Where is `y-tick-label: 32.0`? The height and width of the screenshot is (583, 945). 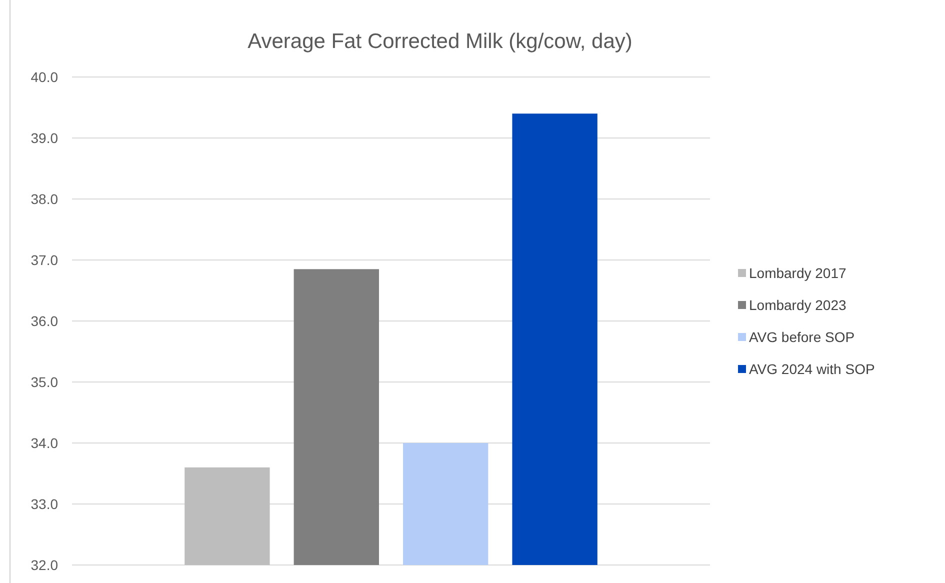 y-tick-label: 32.0 is located at coordinates (44, 564).